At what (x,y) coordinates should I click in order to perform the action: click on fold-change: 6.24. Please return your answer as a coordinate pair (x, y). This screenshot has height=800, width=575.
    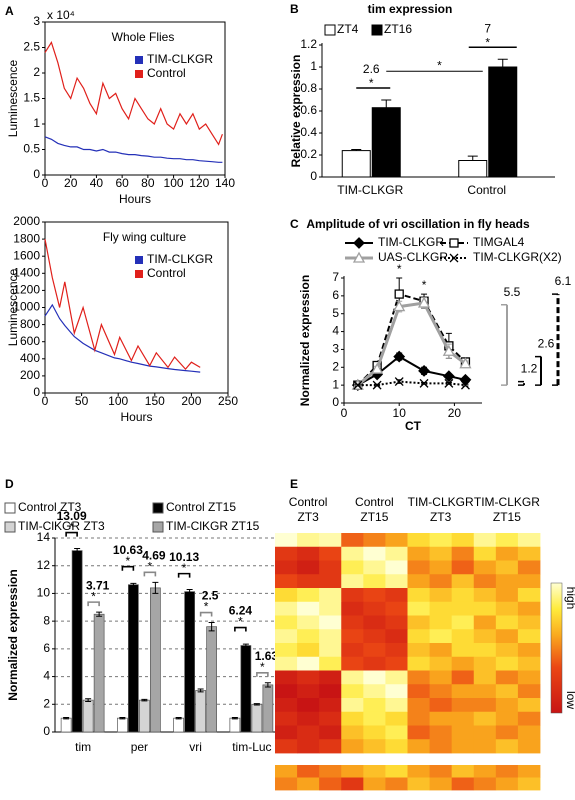
    Looking at the image, I should click on (241, 611).